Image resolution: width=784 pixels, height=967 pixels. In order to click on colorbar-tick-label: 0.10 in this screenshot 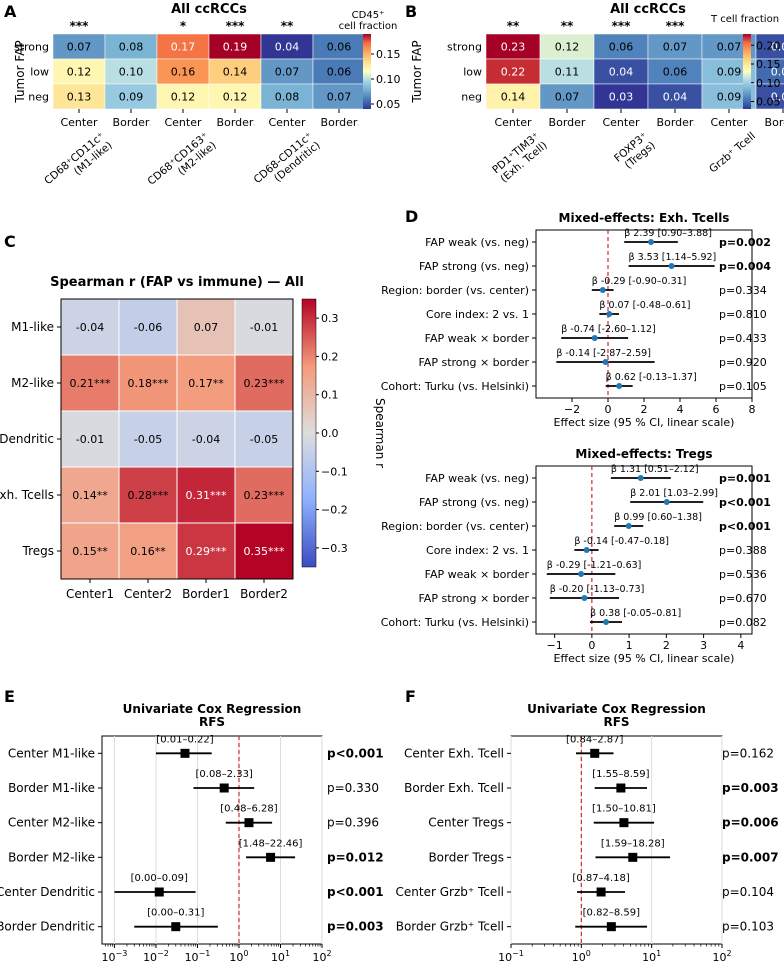, I will do `click(768, 83)`.